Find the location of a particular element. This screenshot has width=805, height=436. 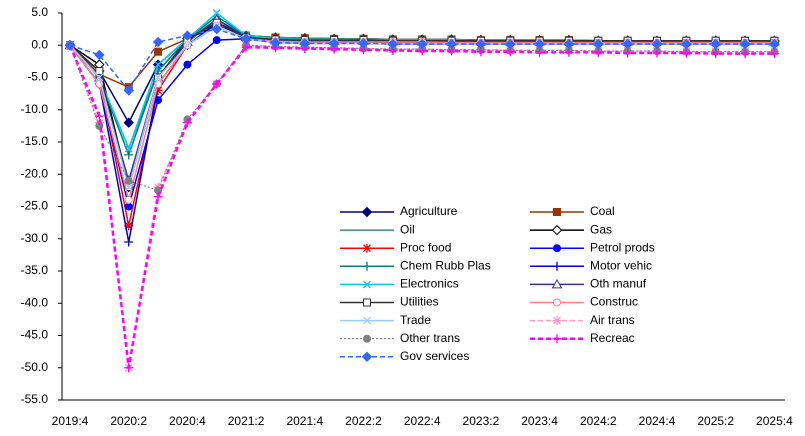

y-tick-label: -30.0 is located at coordinates (35, 238).